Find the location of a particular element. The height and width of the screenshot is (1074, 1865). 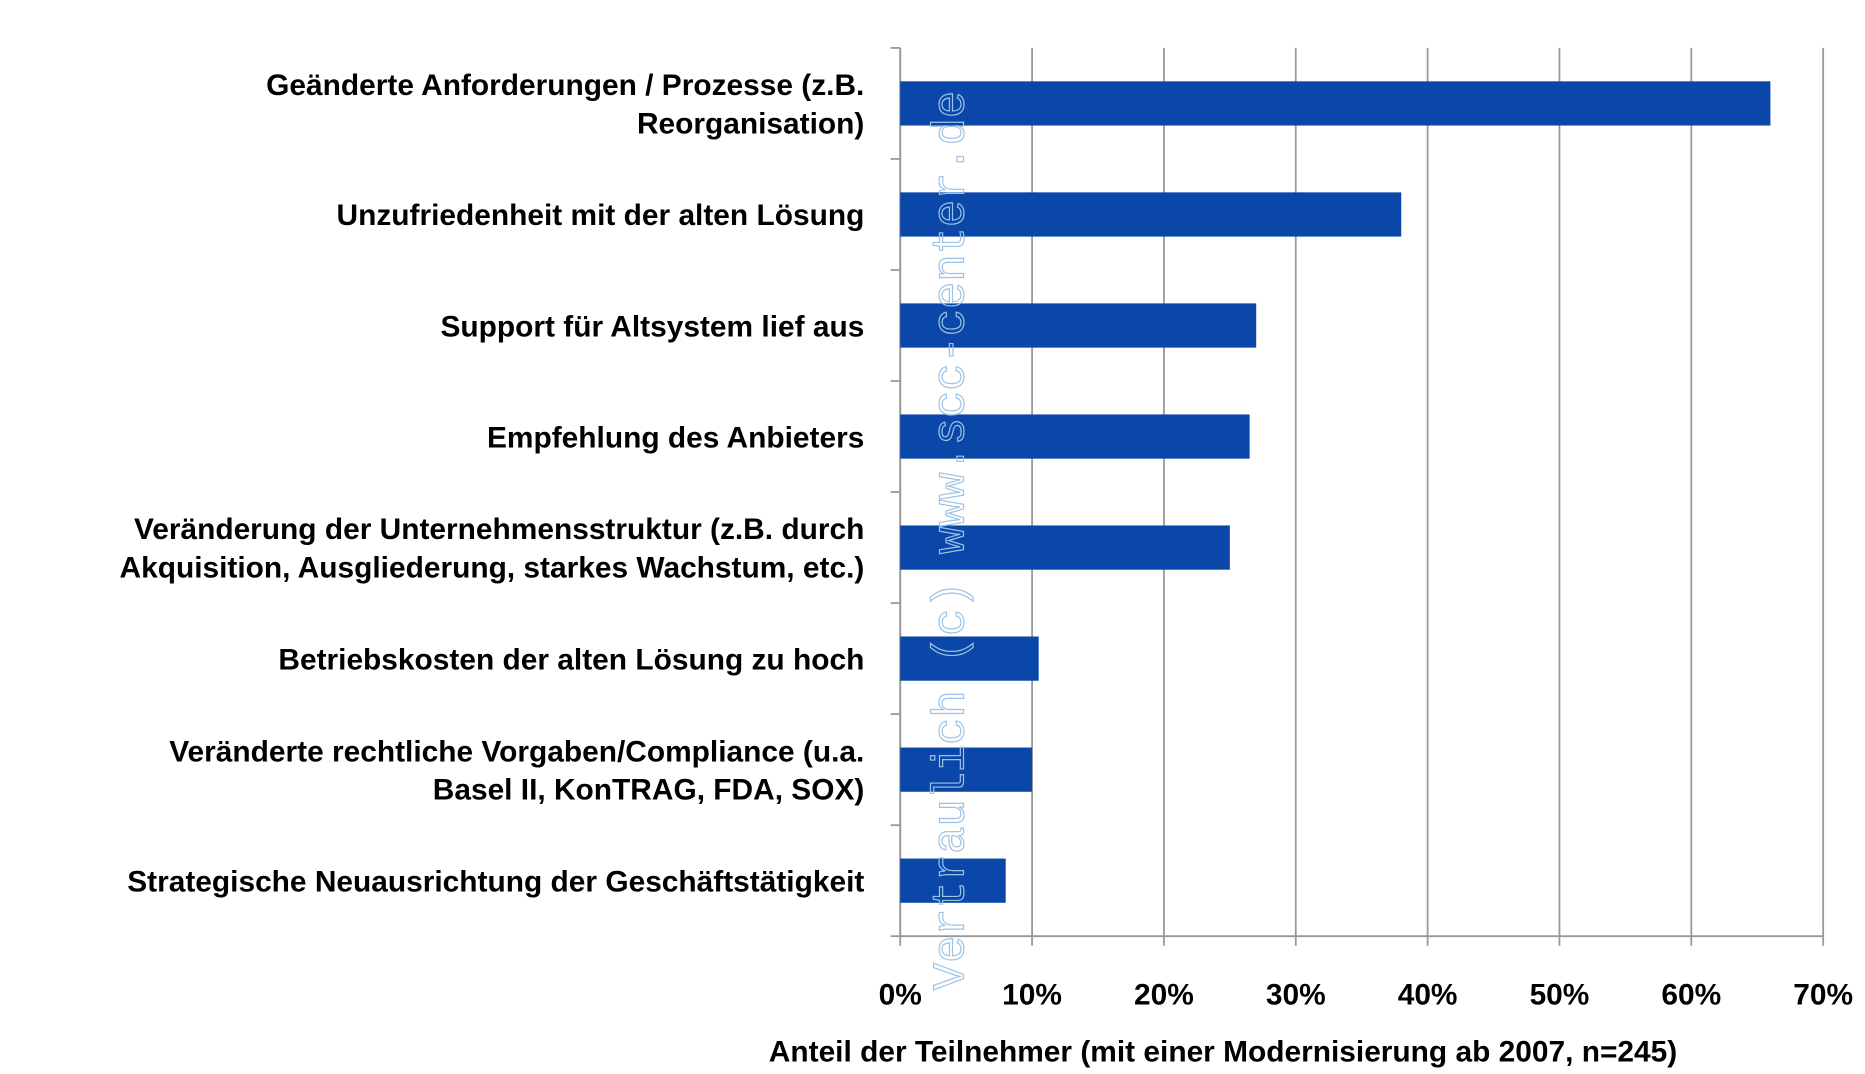

label-line: Reorganisation) is located at coordinates (750, 123).